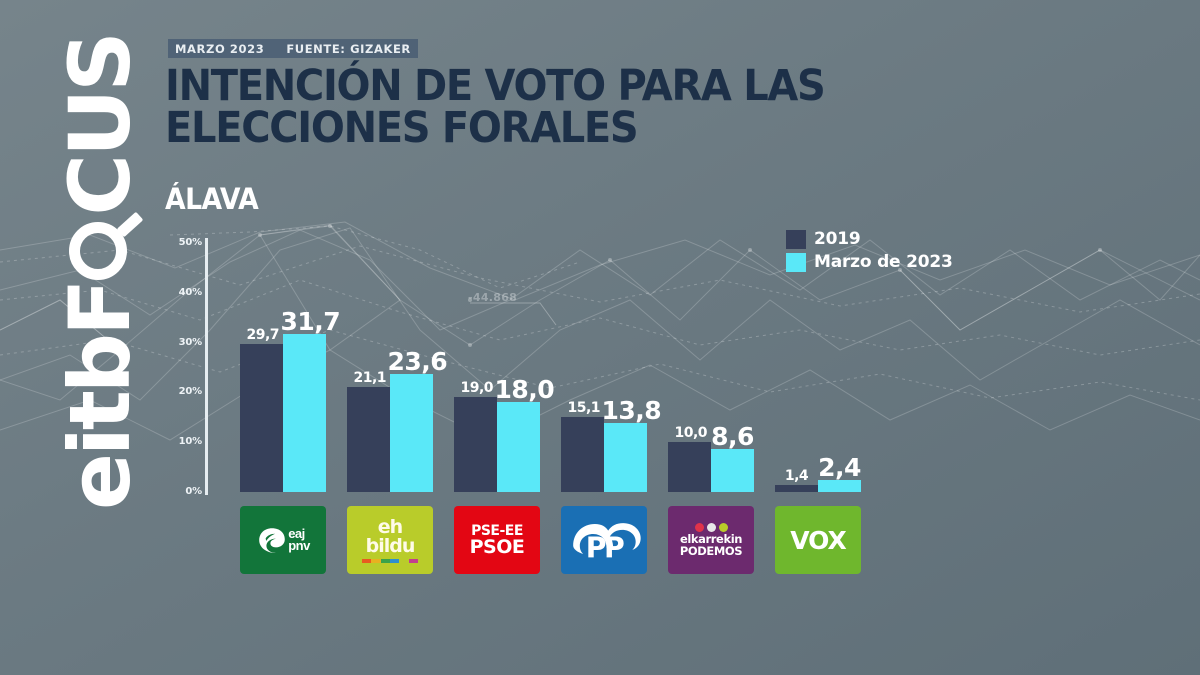  Describe the element at coordinates (348, 48) in the screenshot. I see `source-tag: FUENTE: GIZAKER` at that location.